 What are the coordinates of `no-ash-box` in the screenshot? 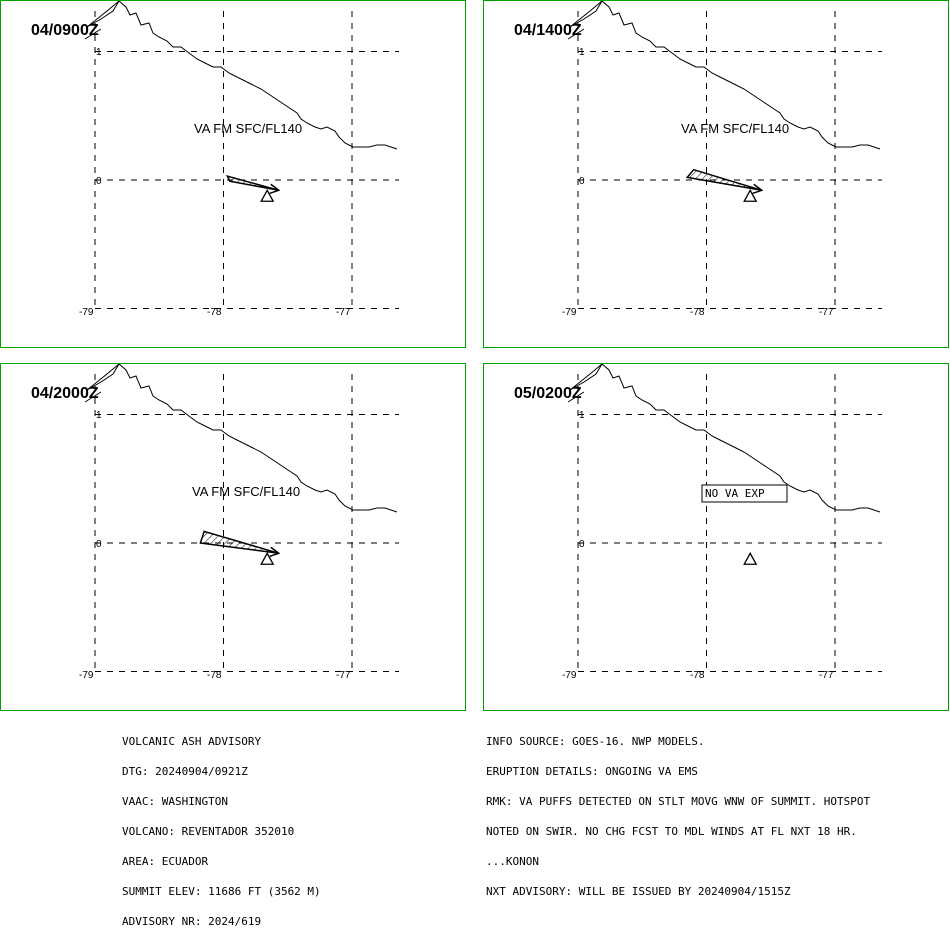 It's located at (744, 493).